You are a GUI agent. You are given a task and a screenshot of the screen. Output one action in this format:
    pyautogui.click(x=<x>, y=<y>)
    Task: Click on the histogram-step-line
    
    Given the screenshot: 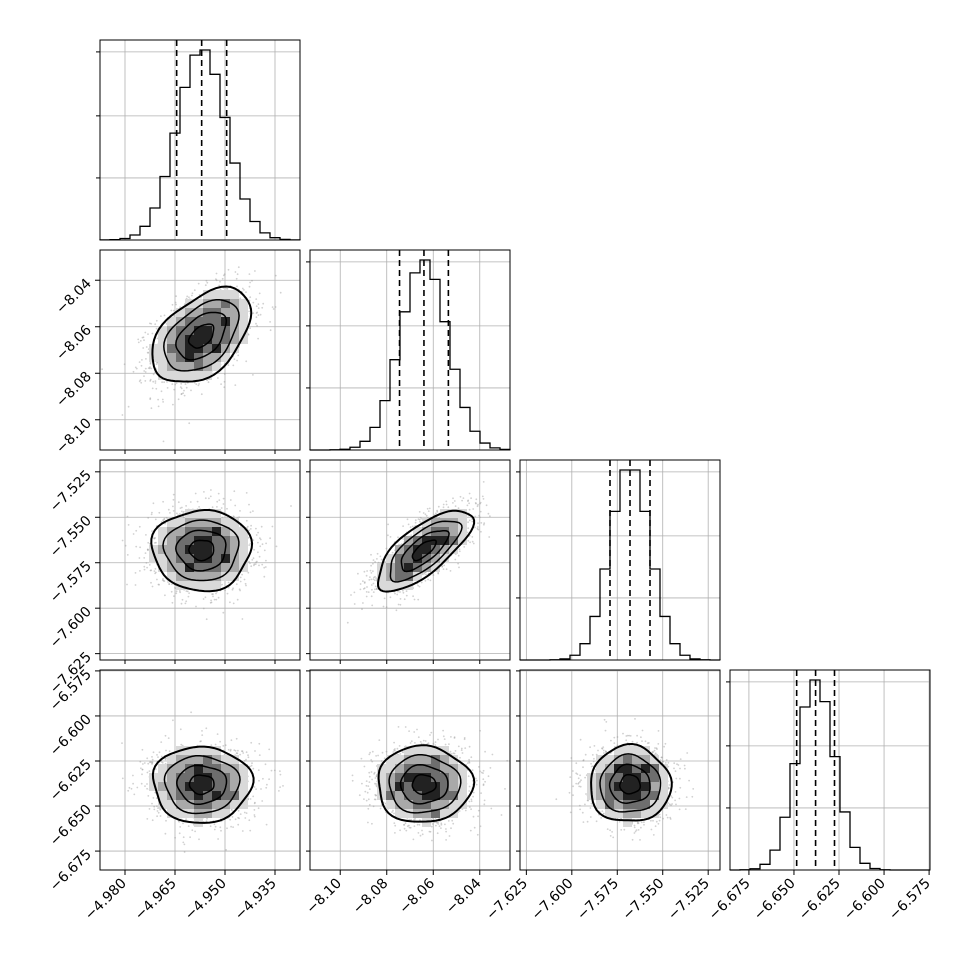 What is the action you would take?
    pyautogui.click(x=200, y=145)
    